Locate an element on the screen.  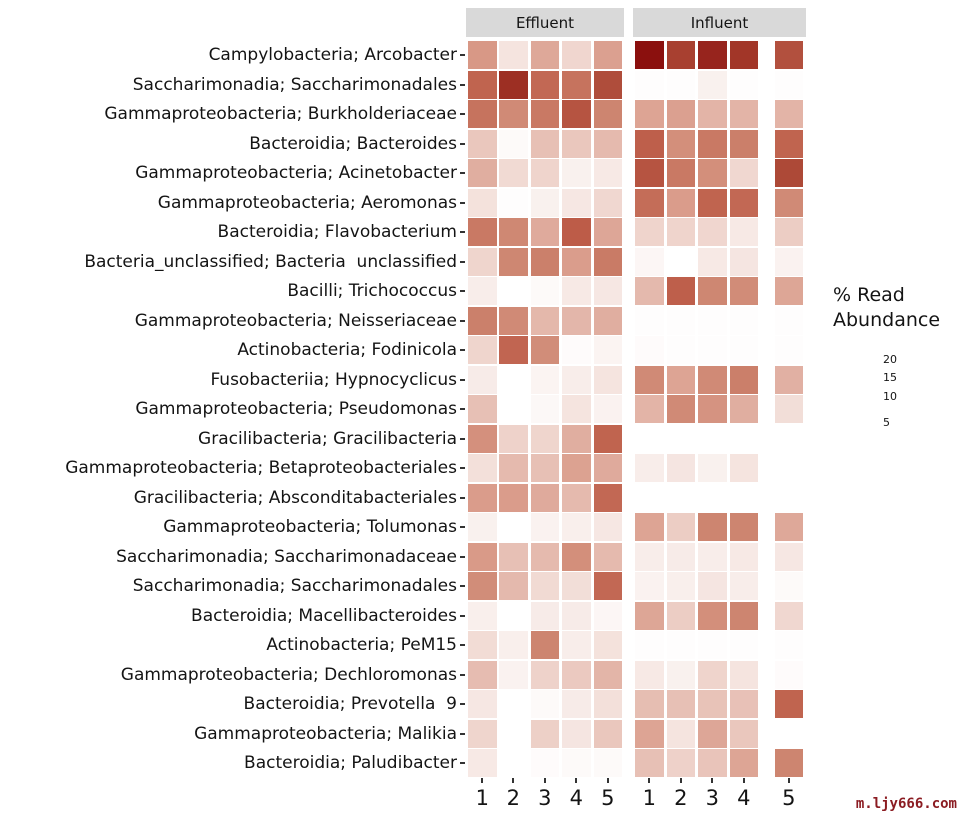
legend-title: % Read Abundance is located at coordinates (886, 308).